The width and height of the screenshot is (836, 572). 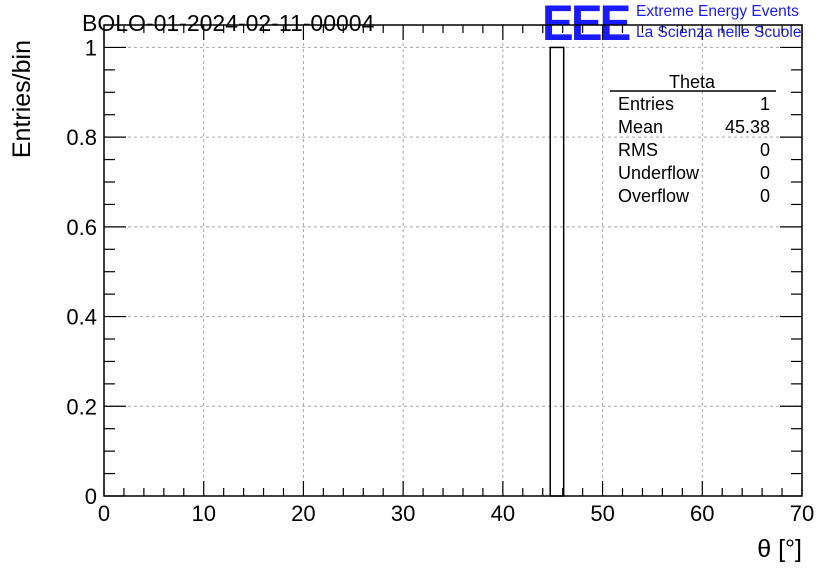 I want to click on y-tick-label: 1, so click(x=91, y=47).